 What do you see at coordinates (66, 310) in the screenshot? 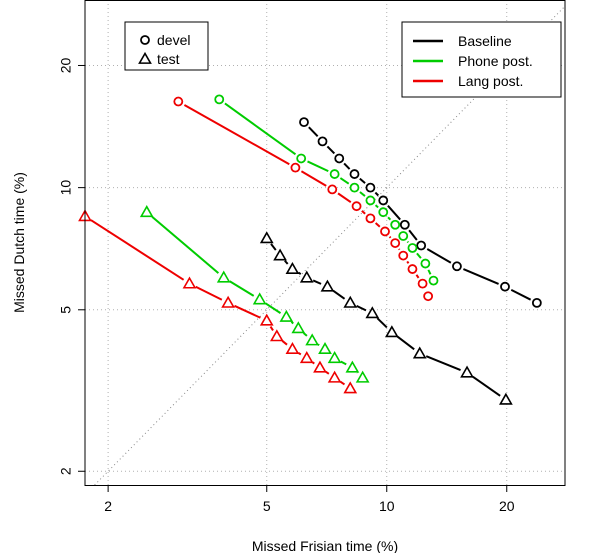
I see `y-tick-label: 5` at bounding box center [66, 310].